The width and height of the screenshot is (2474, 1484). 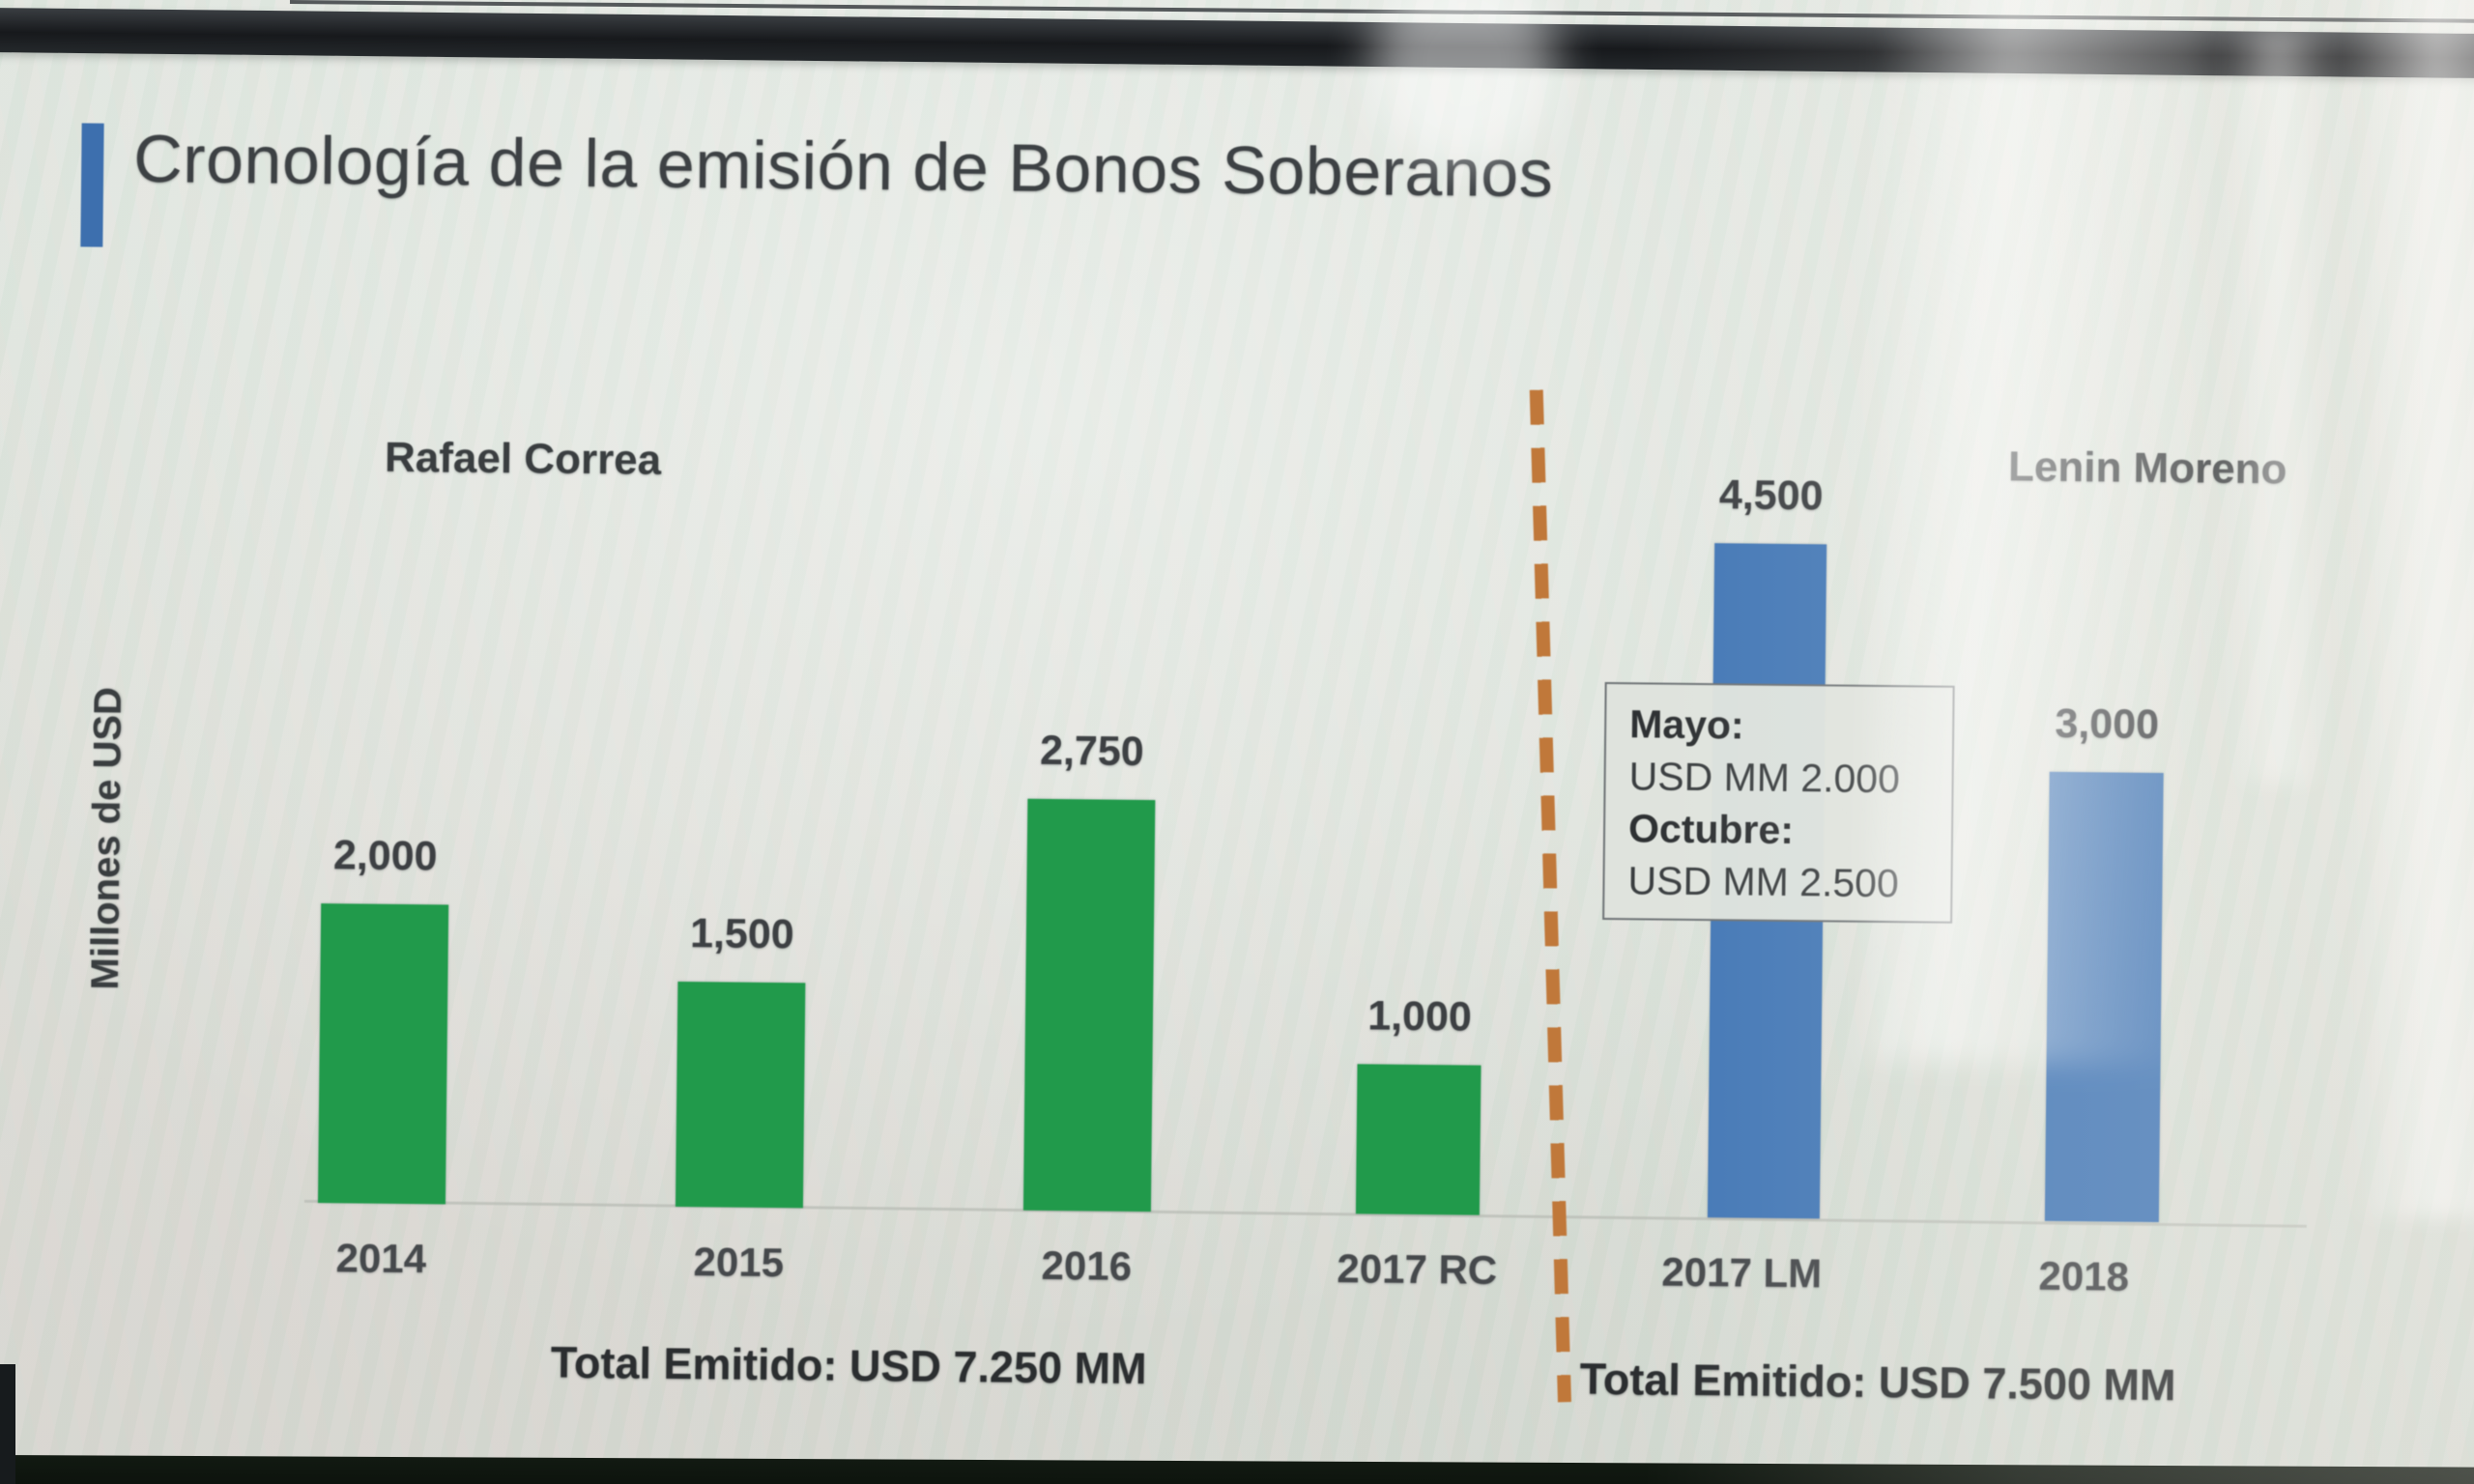 What do you see at coordinates (2084, 1275) in the screenshot?
I see `x-tick-2018: 2018` at bounding box center [2084, 1275].